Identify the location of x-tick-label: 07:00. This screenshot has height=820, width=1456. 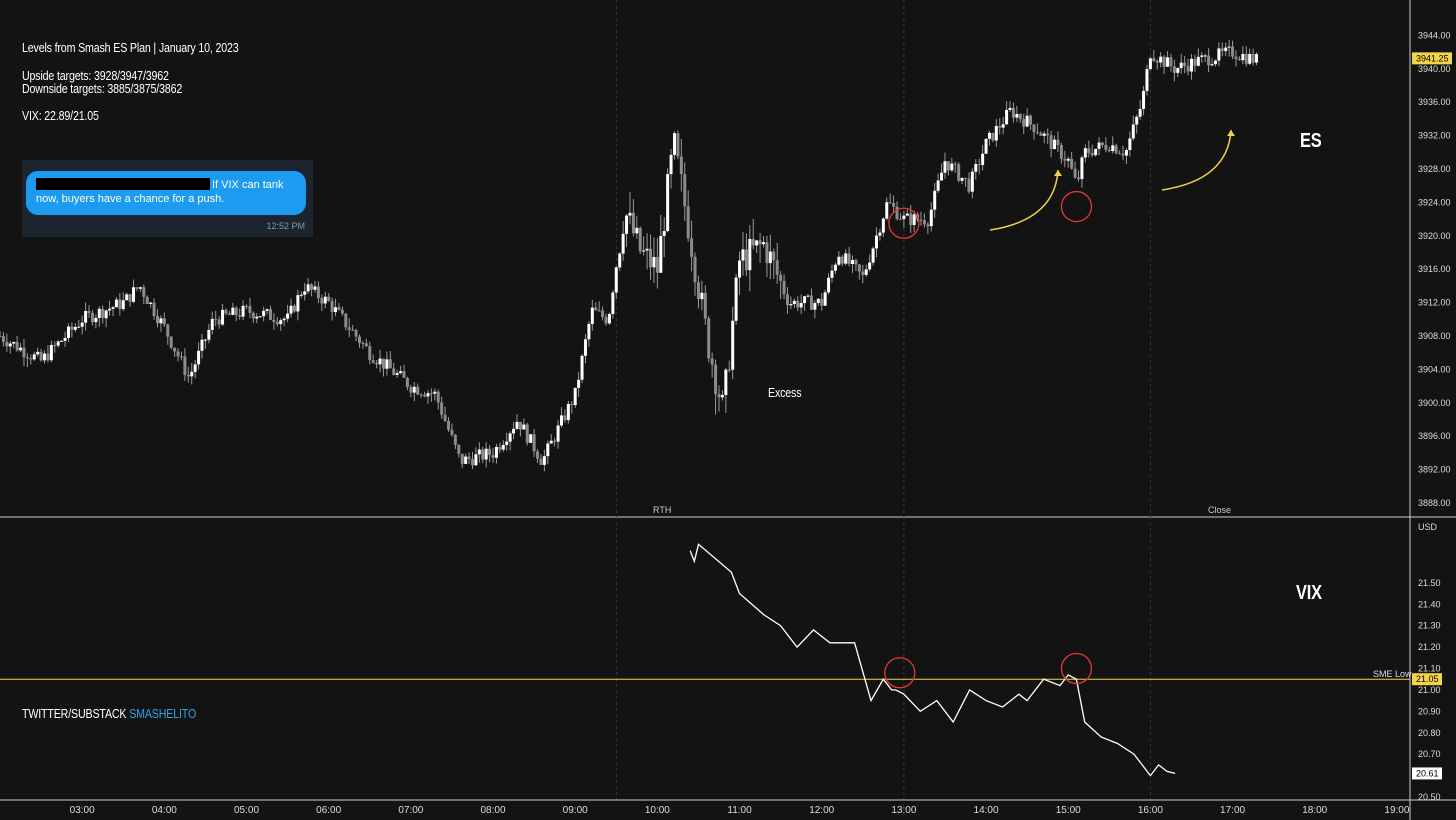
(410, 810).